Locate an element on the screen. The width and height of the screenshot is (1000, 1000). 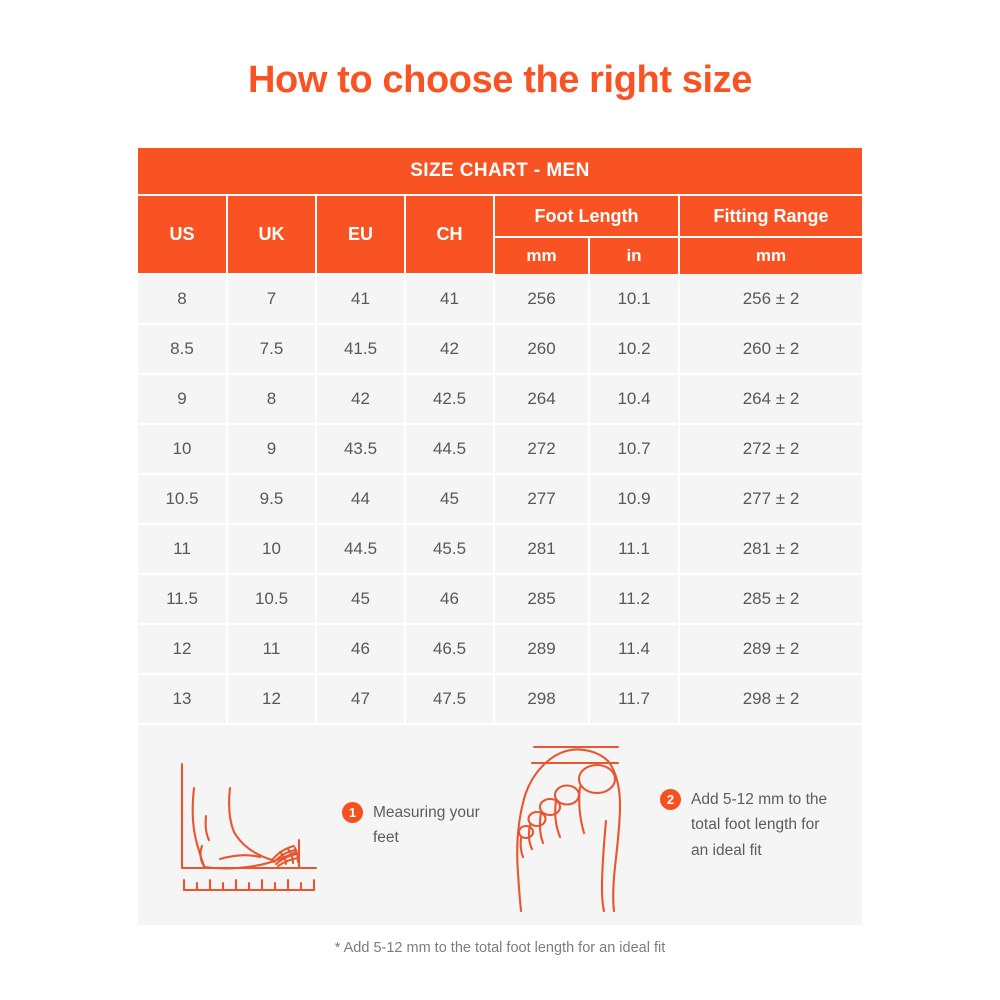
cell-us: 12 is located at coordinates (182, 649).